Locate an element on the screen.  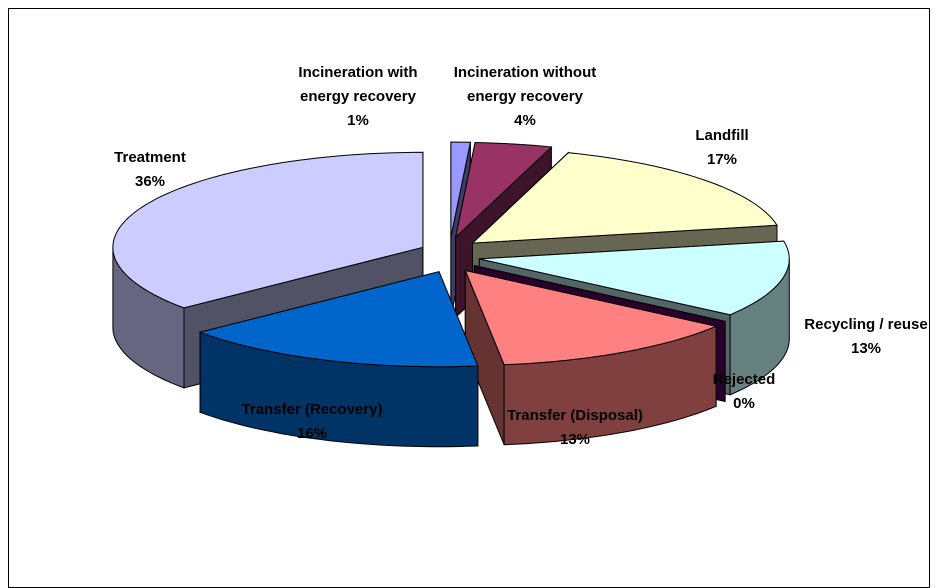
slice-value: 0% is located at coordinates (744, 403).